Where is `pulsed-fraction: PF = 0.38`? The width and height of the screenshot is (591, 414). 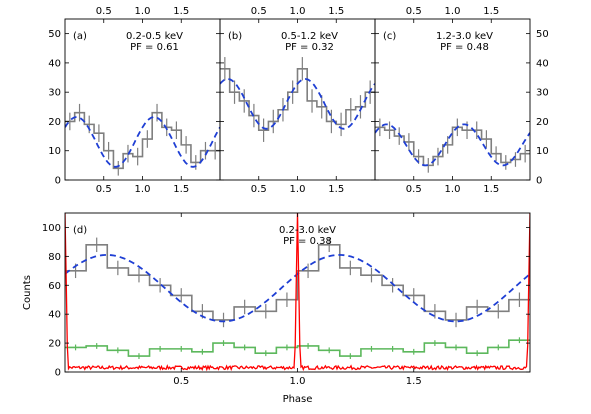
pulsed-fraction: PF = 0.38 is located at coordinates (307, 241).